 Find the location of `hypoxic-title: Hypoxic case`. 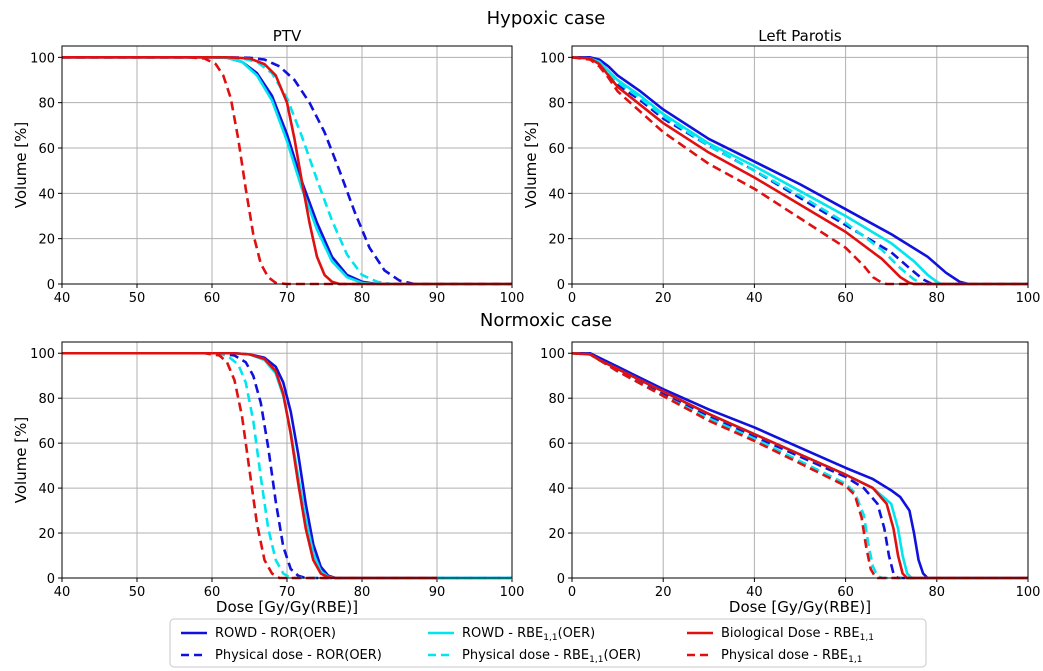

hypoxic-title: Hypoxic case is located at coordinates (546, 18).